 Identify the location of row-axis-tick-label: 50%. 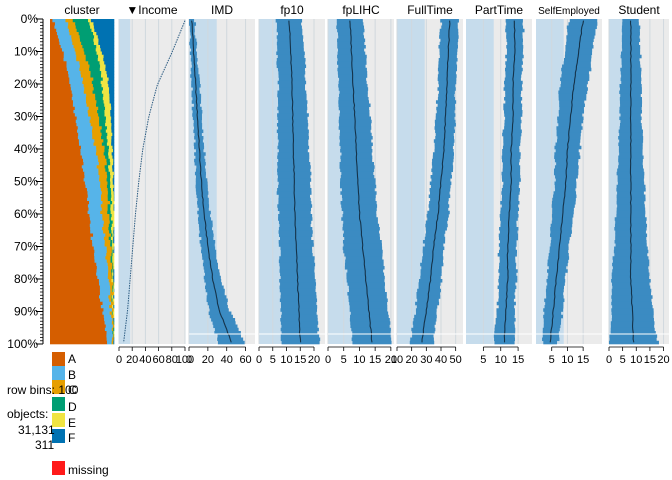
(26, 182).